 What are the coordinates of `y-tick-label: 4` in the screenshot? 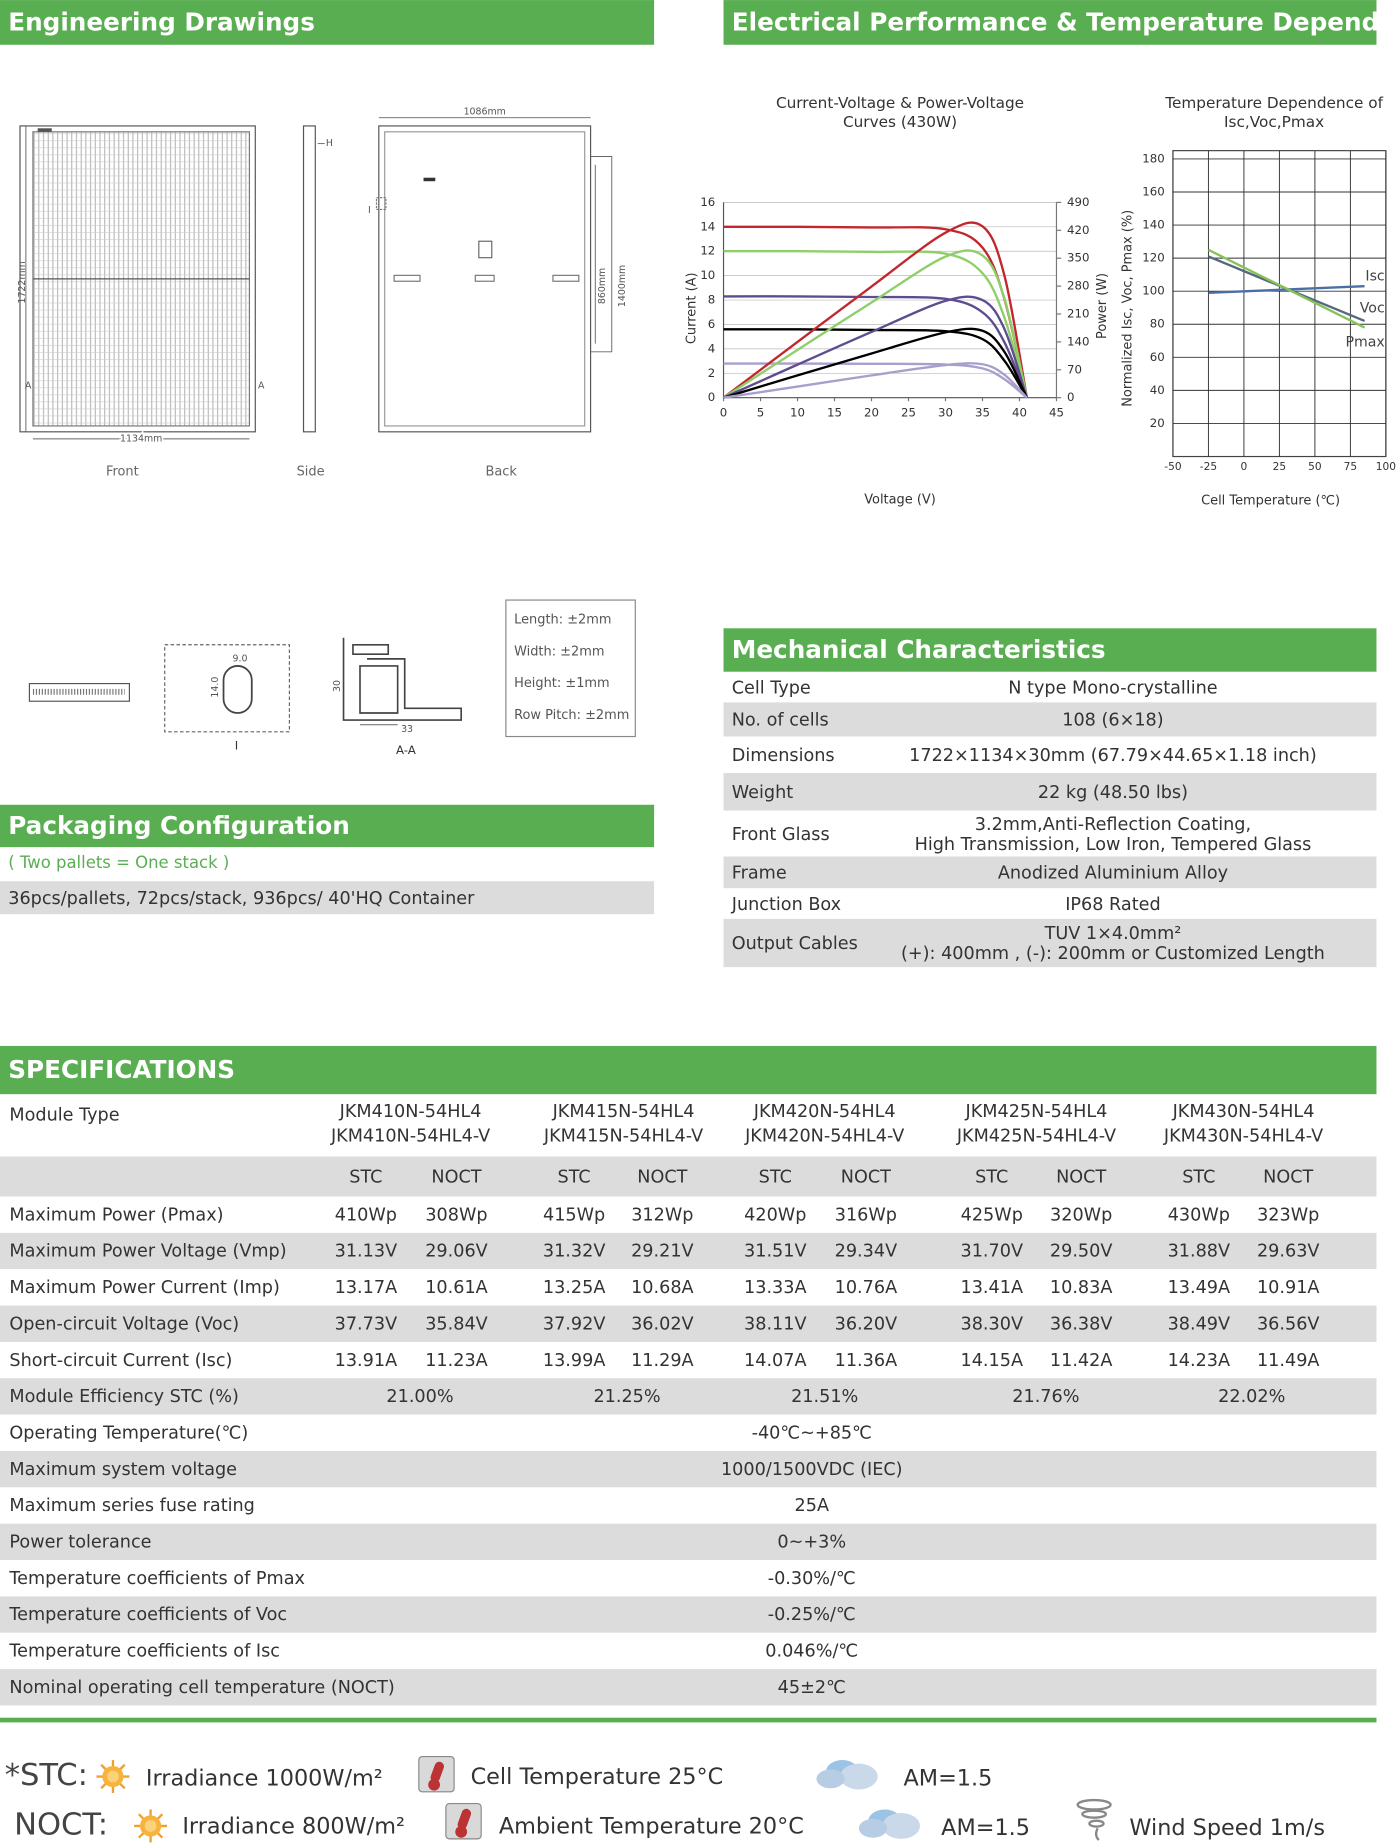 It's located at (711, 348).